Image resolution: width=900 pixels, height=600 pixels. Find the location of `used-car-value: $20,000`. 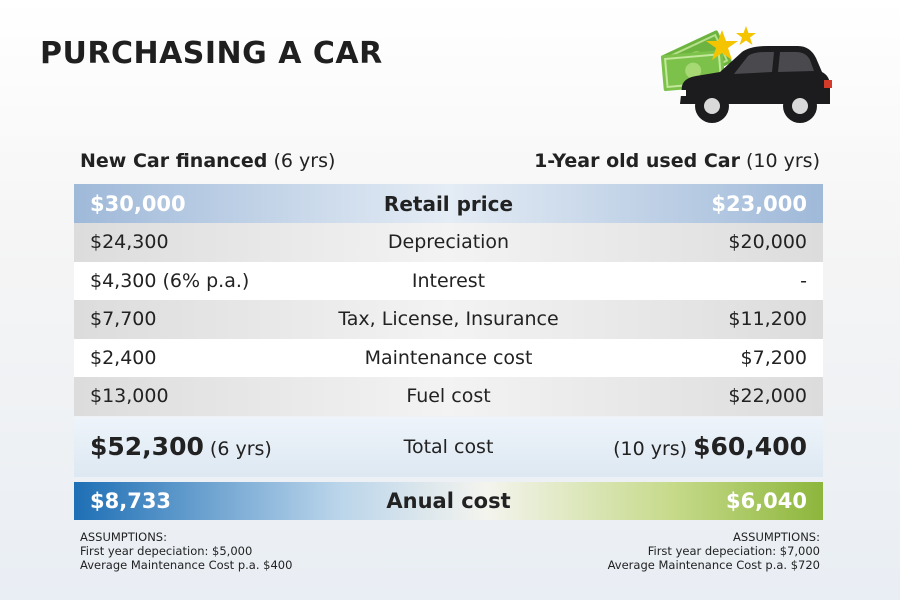

used-car-value: $20,000 is located at coordinates (767, 242).